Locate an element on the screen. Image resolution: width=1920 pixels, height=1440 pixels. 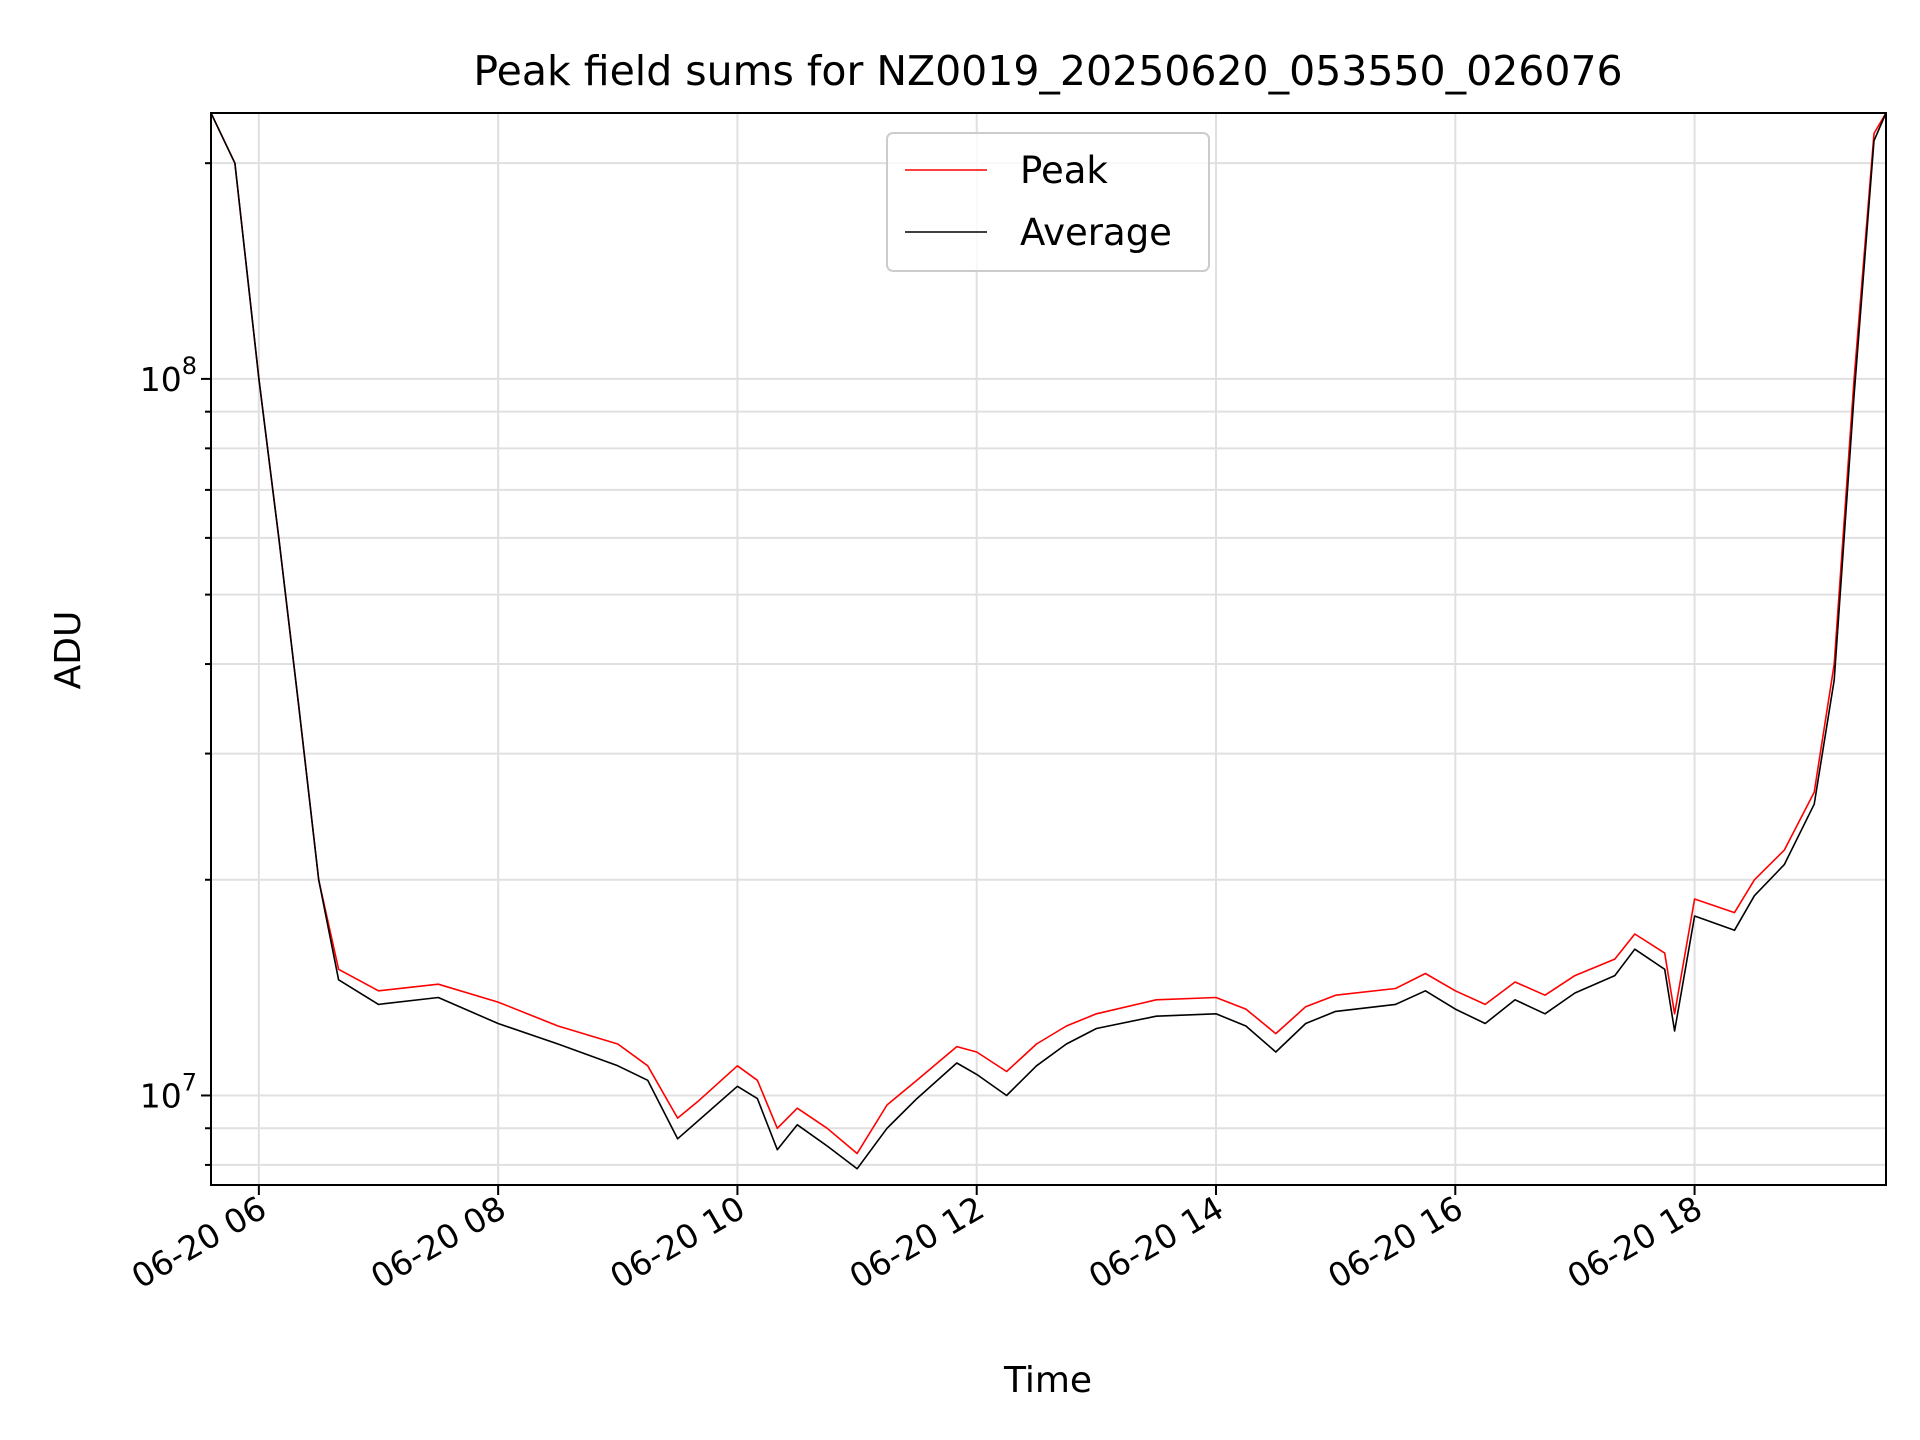
x-axis-label: Time is located at coordinates (1047, 1380).